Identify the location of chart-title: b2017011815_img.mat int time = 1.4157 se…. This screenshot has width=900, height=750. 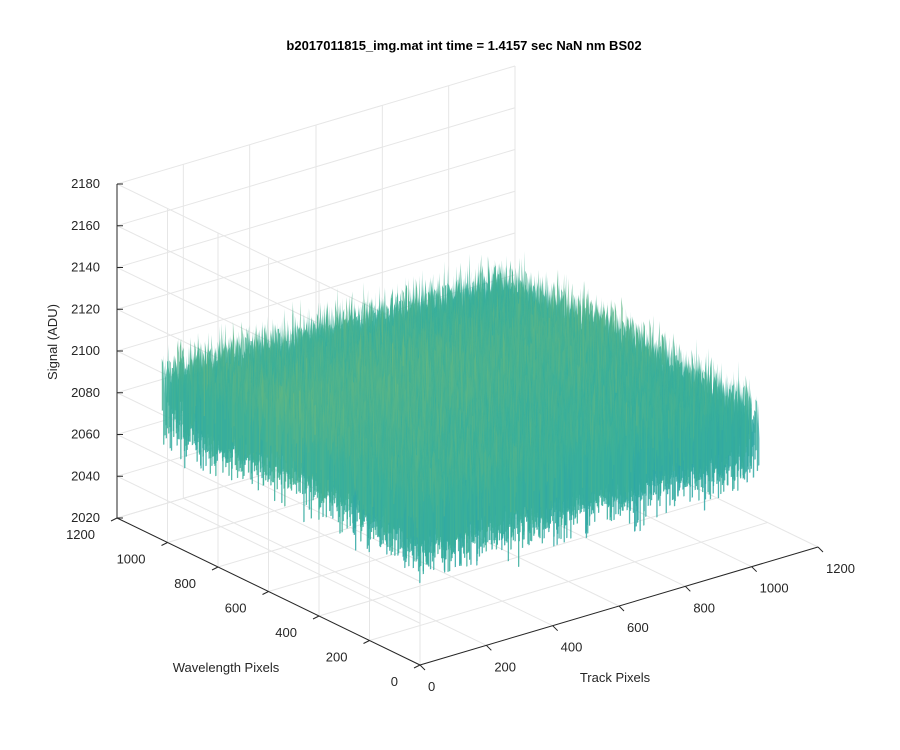
(463, 45).